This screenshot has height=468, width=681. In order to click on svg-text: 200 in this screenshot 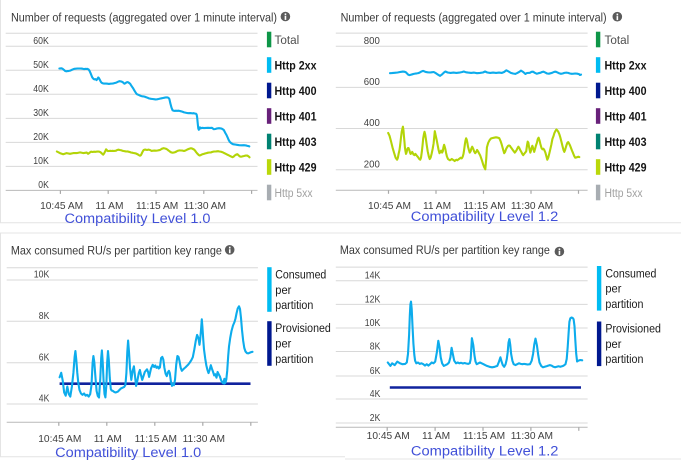, I will do `click(372, 164)`.